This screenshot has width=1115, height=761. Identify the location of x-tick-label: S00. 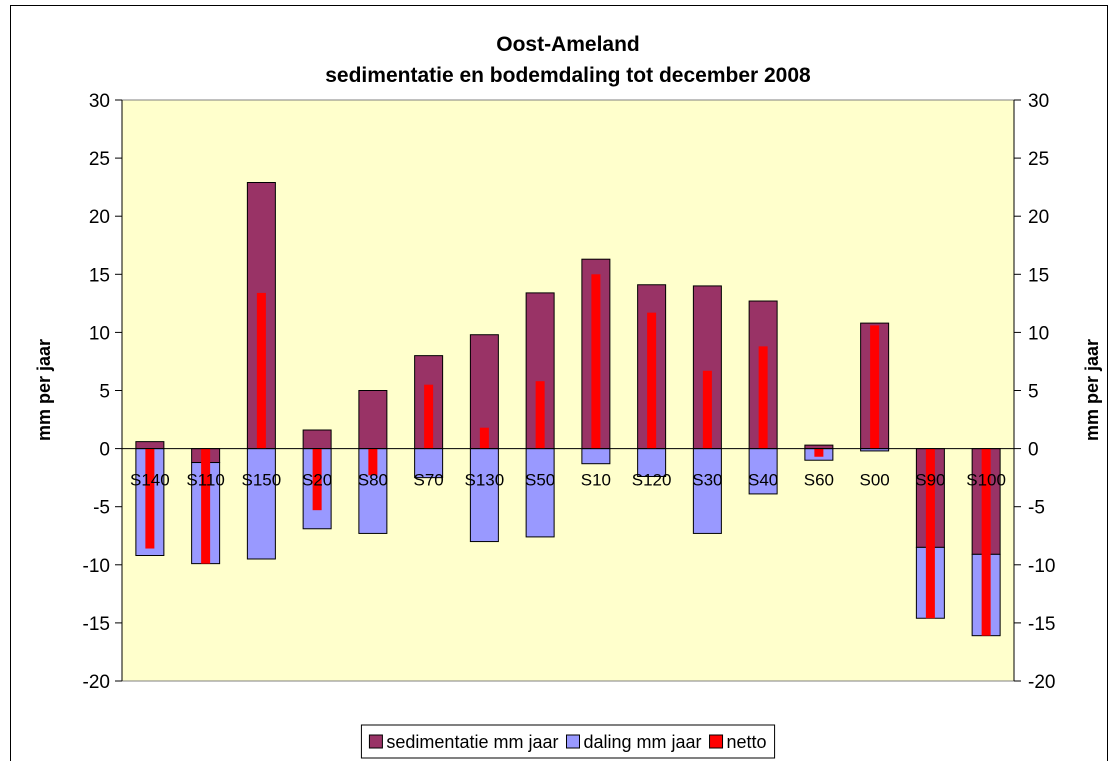
(875, 480).